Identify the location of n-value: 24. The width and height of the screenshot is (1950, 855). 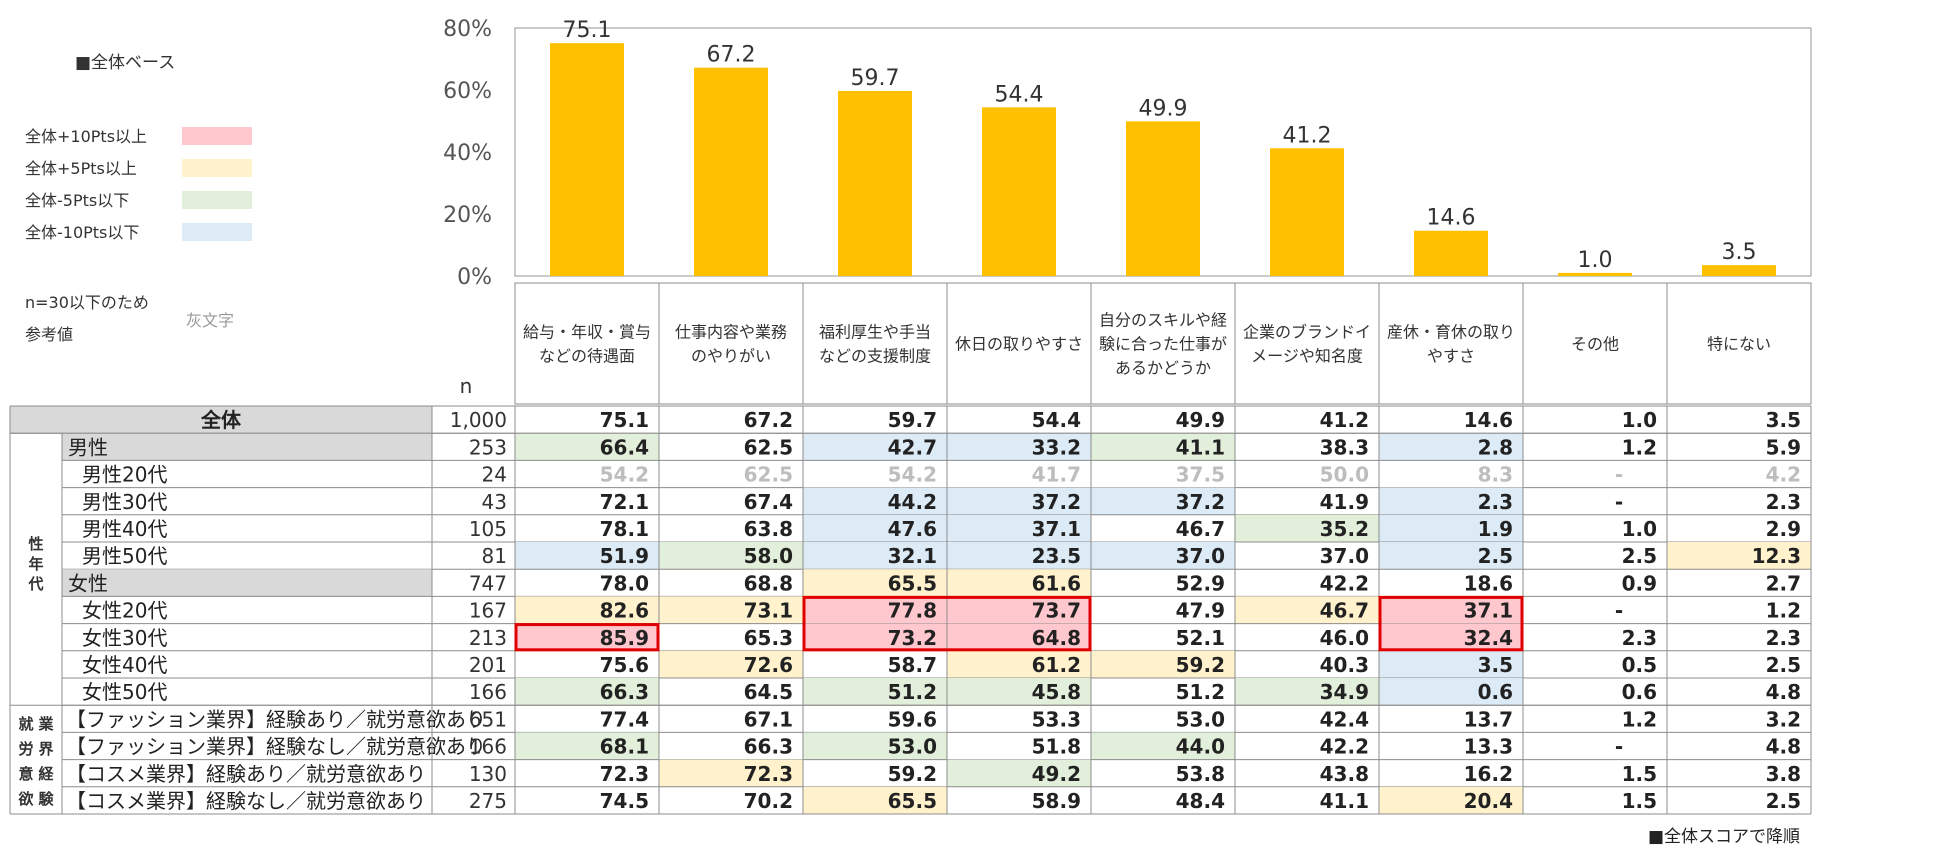
(494, 475).